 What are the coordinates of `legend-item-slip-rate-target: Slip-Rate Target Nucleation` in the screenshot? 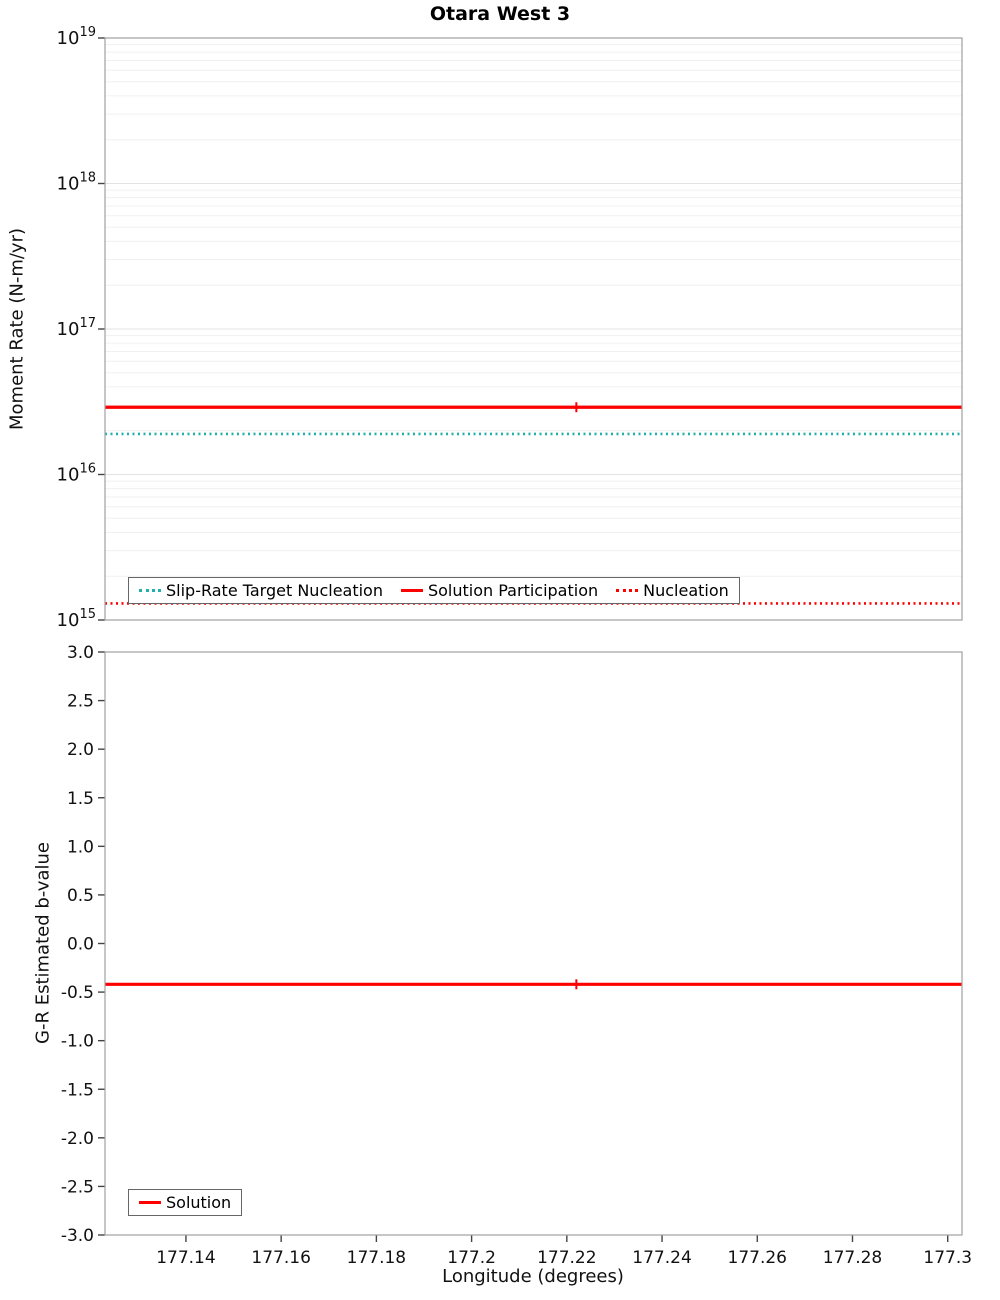 It's located at (261, 590).